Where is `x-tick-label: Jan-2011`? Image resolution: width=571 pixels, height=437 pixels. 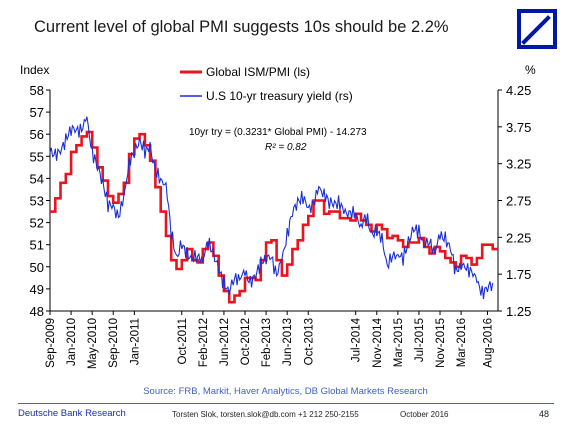 x-tick-label: Jan-2011 is located at coordinates (135, 341).